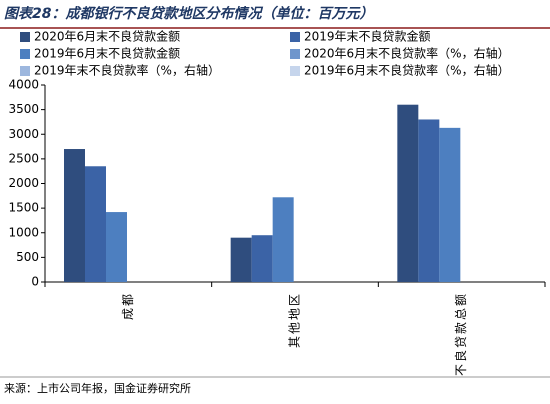  I want to click on y-tick-label: 2000, so click(23, 183).